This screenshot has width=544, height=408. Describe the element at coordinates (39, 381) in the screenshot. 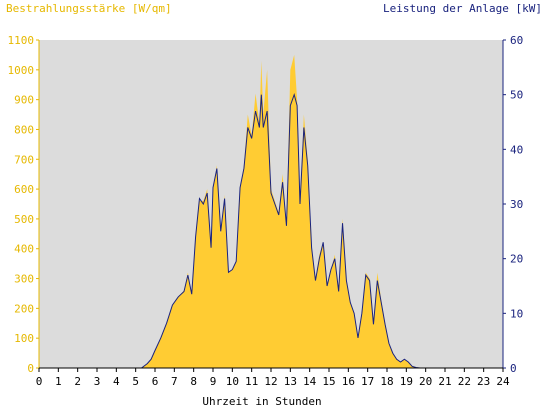

I see `x-tick-label: 0` at that location.